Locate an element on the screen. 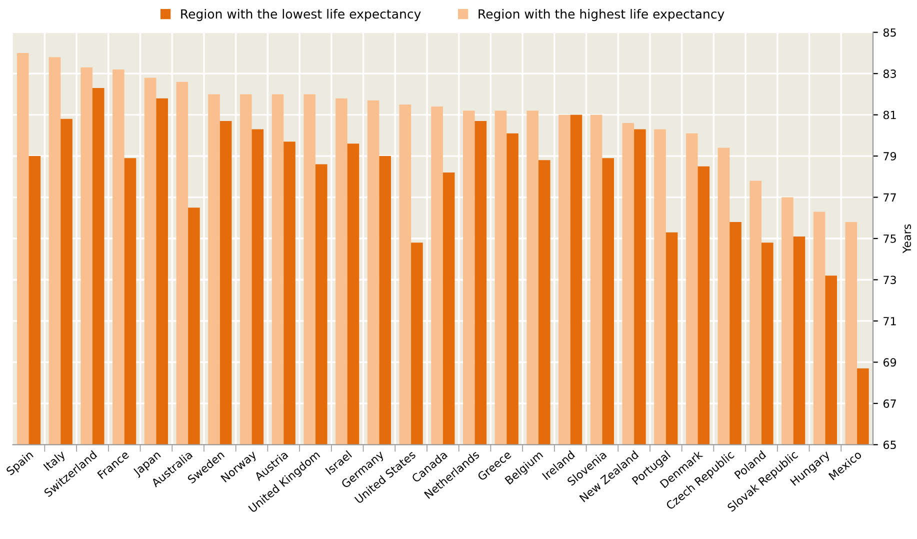  y-tick-label: 69 is located at coordinates (889, 362).